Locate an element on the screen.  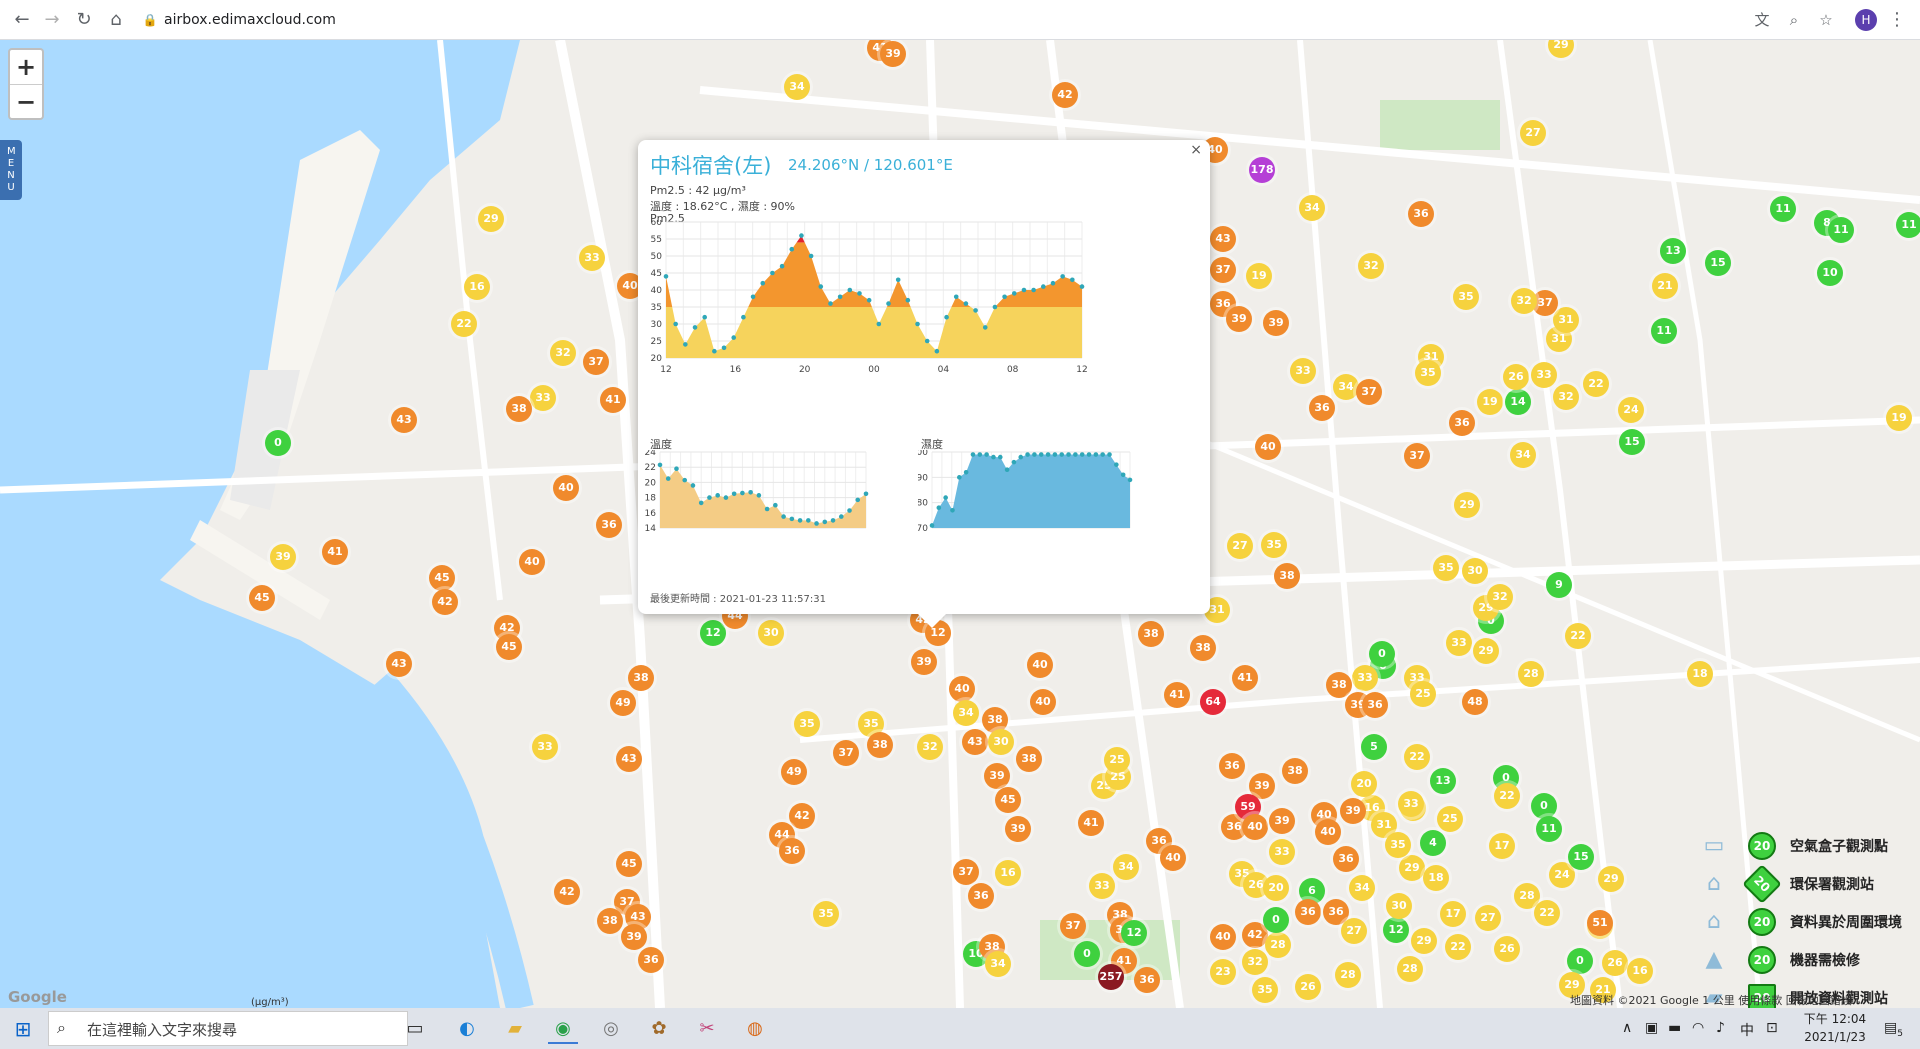
popup-close-button: × is located at coordinates (1196, 150).